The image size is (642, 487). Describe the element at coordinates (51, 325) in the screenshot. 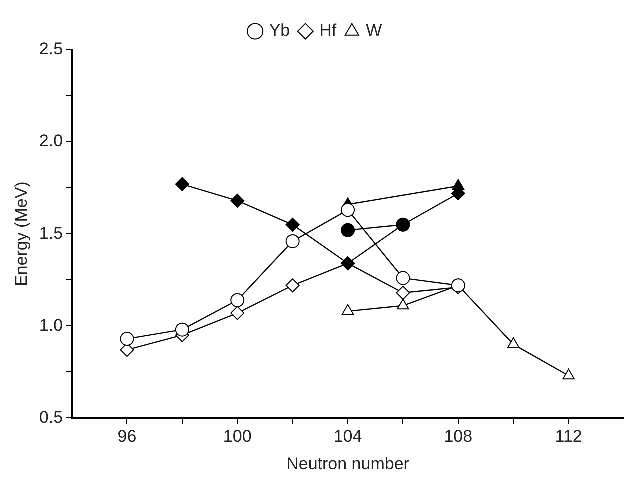

I see `y-tick-label: 1.0` at that location.